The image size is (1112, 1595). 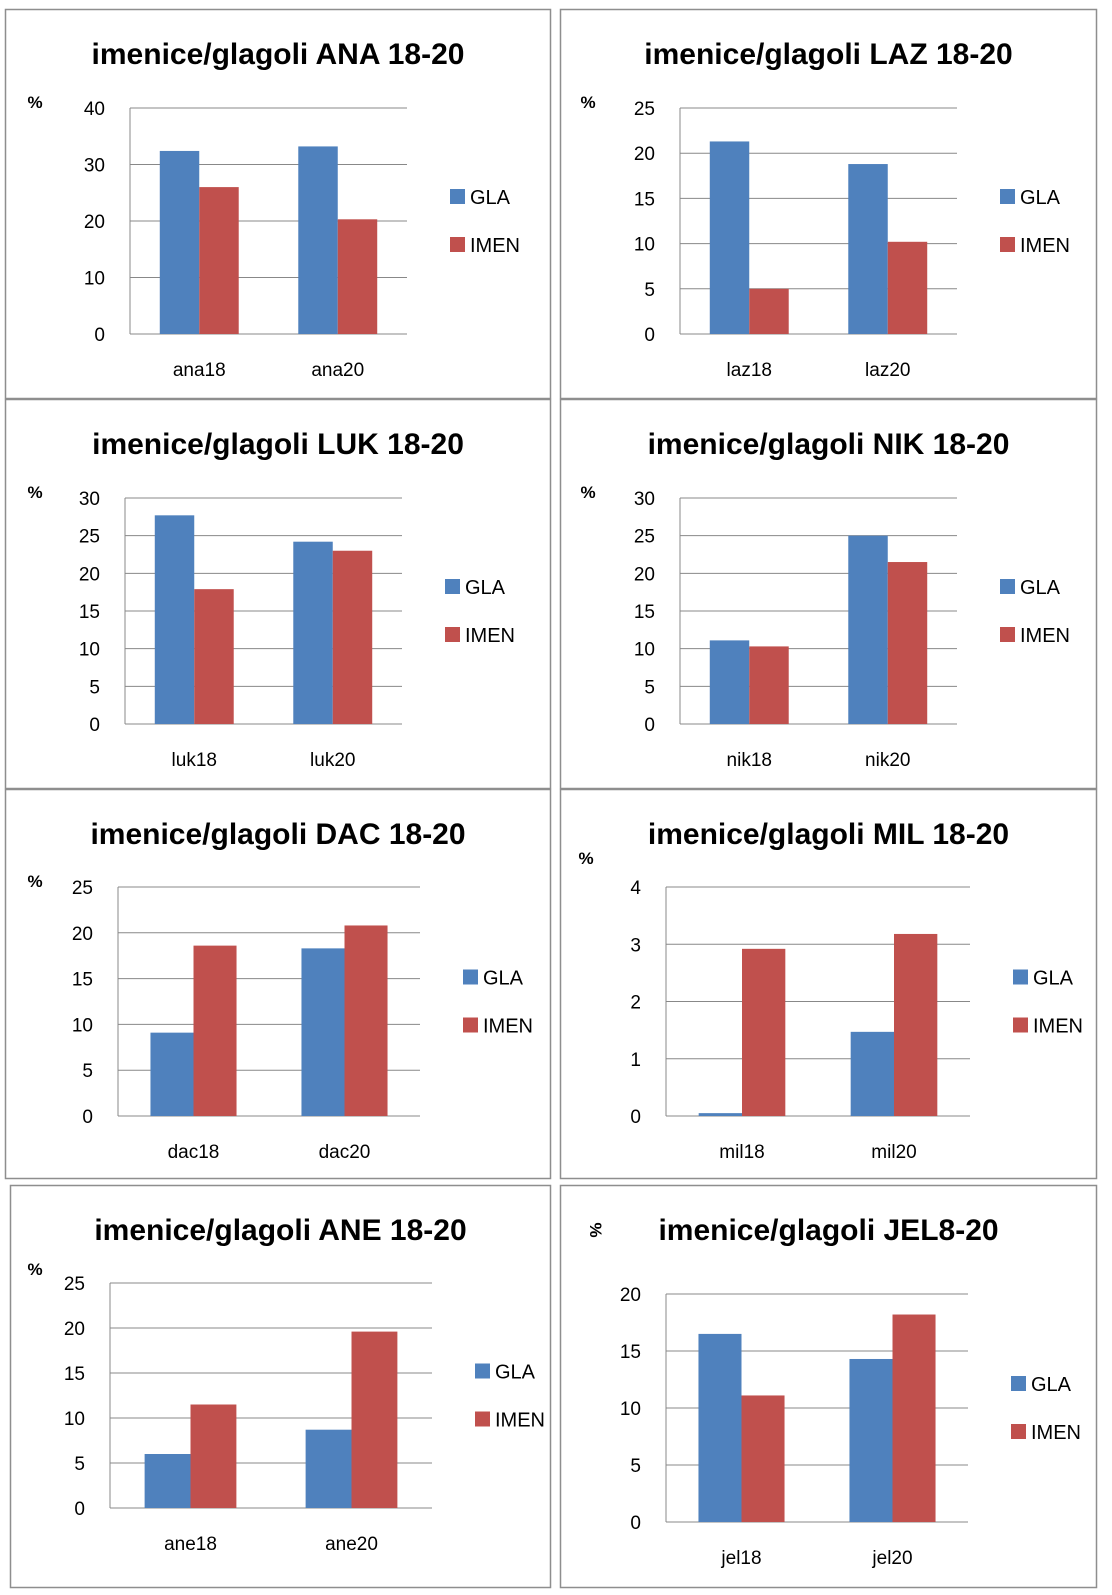 I want to click on bar-imen-ane20, so click(x=374, y=1419).